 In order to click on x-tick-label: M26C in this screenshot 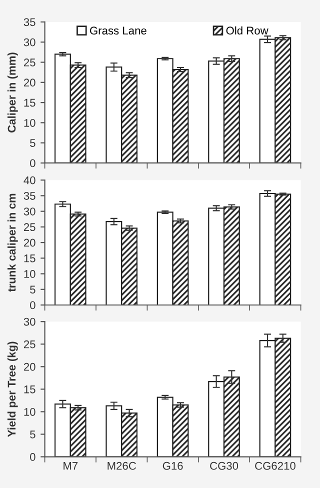, I will do `click(122, 466)`.